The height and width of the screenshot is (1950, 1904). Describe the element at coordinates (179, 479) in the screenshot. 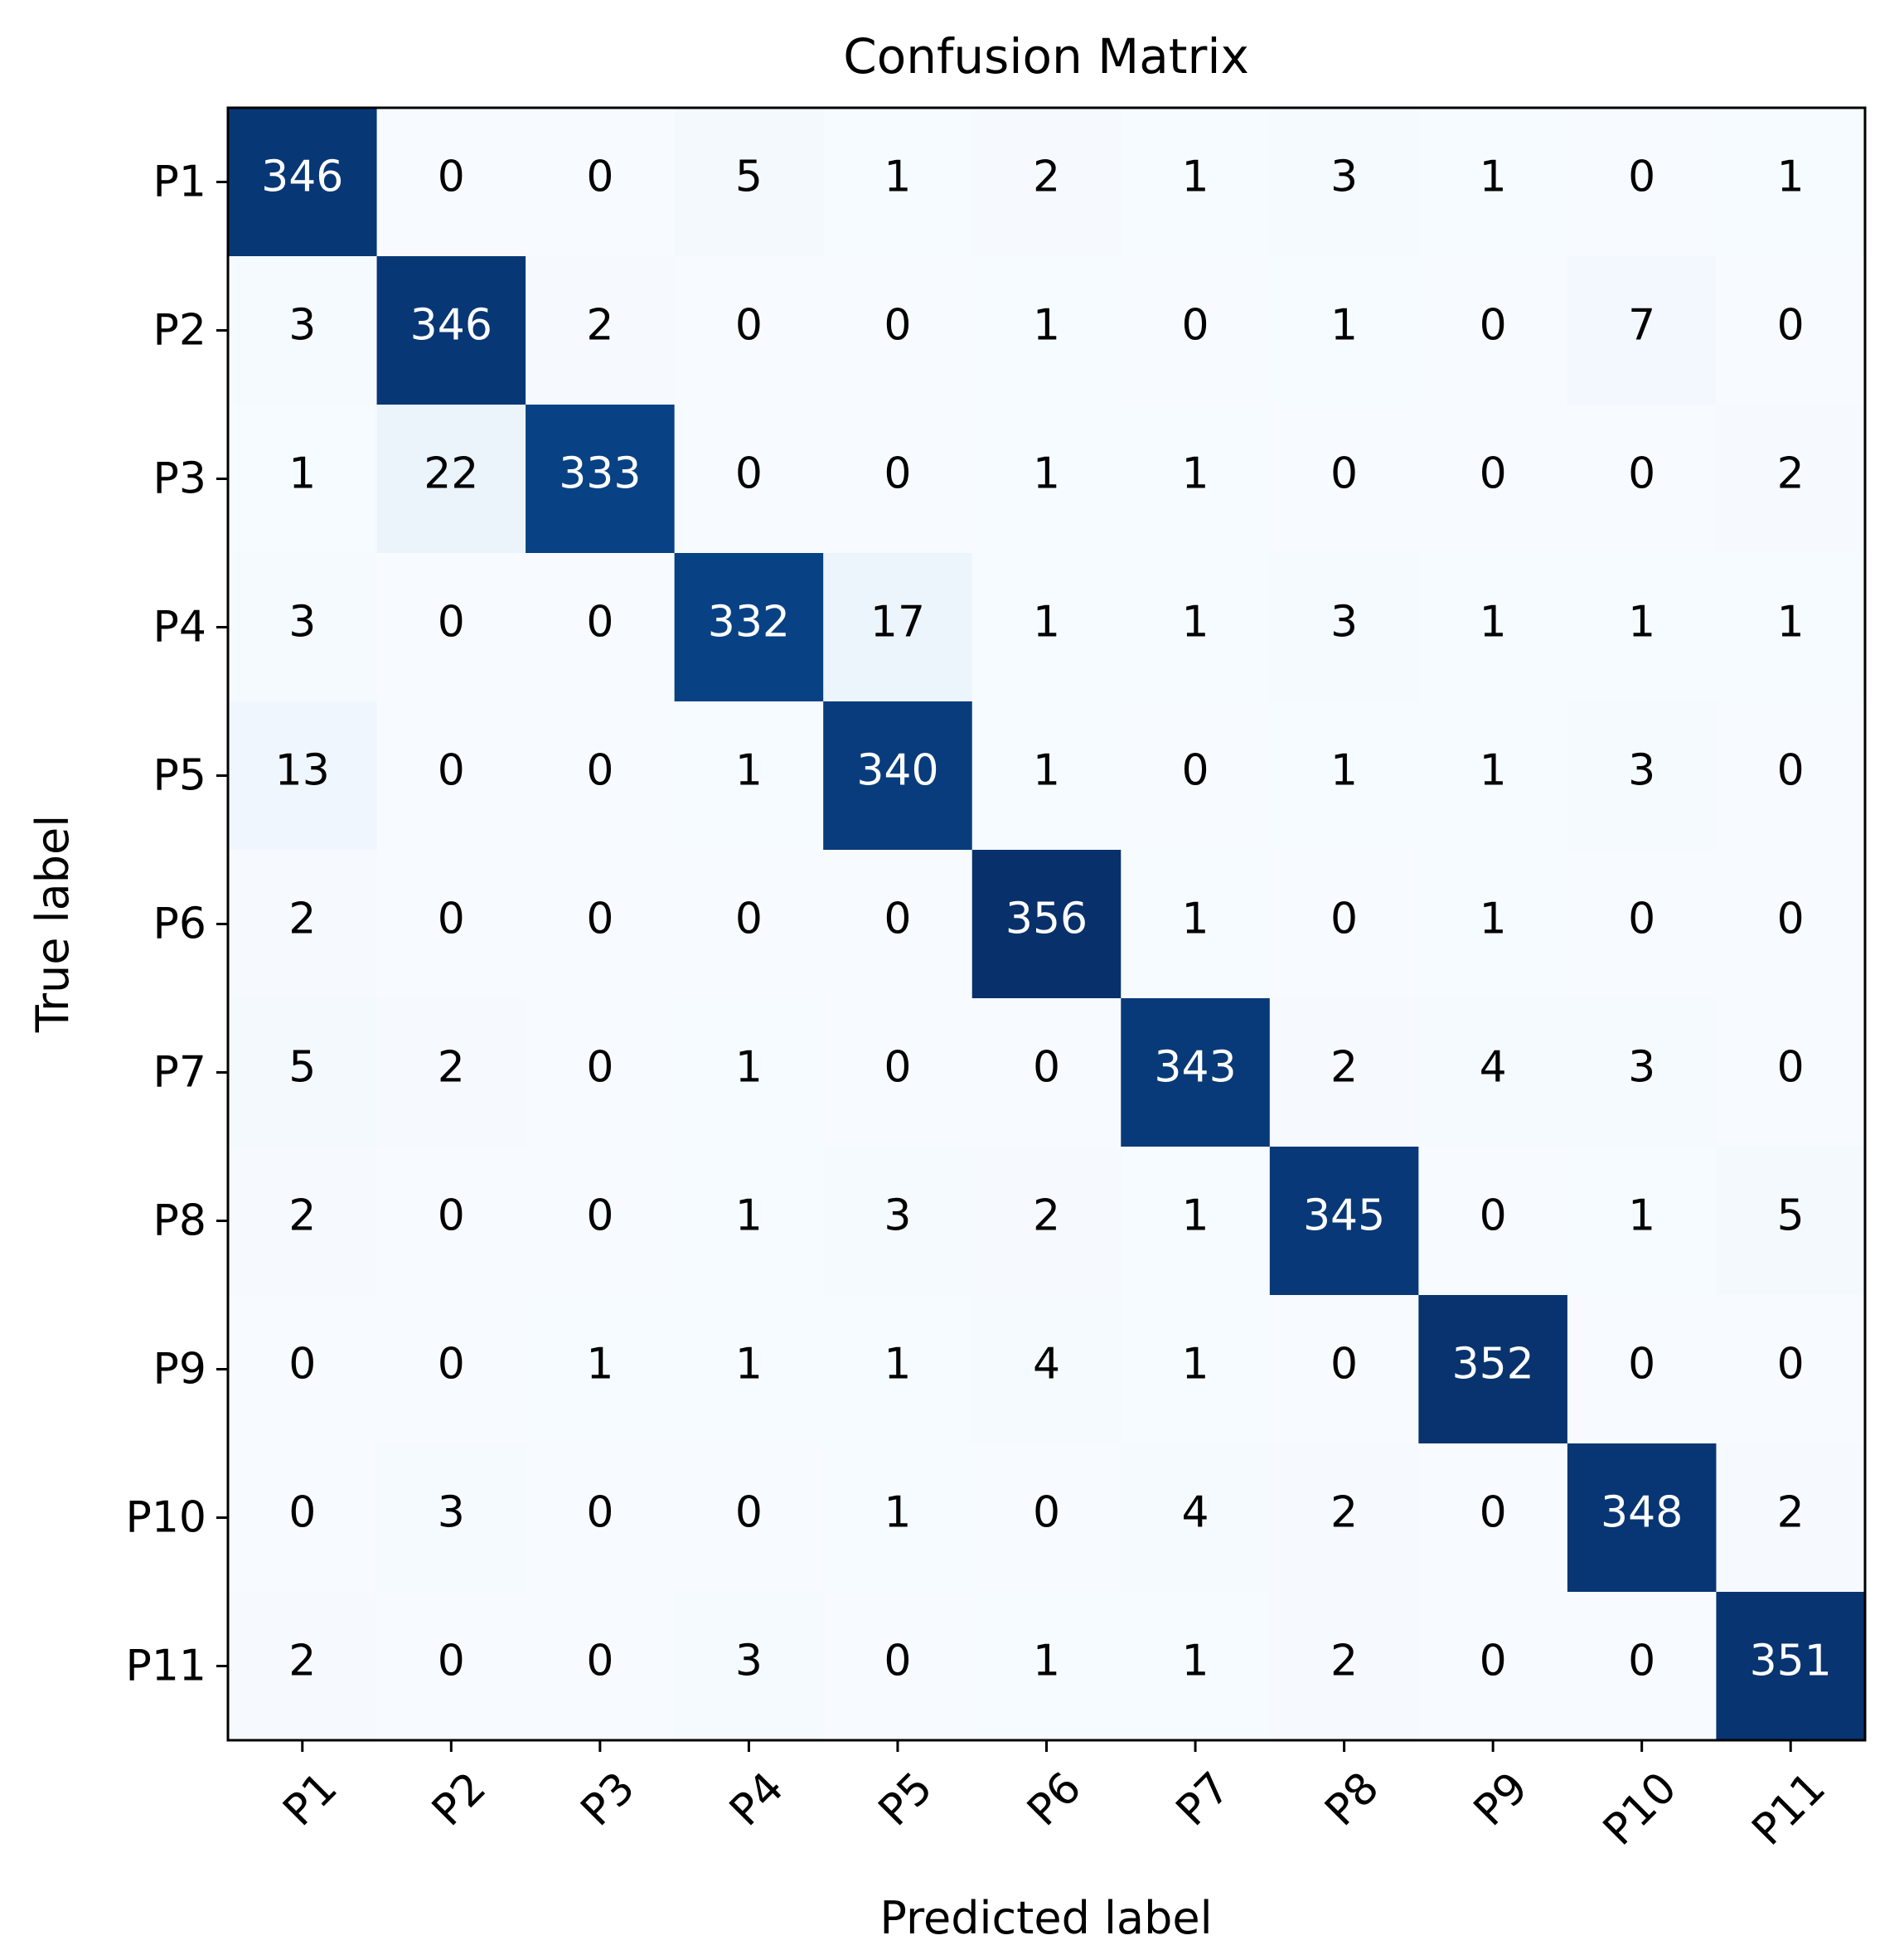

I see `y-tick-label: P3` at that location.